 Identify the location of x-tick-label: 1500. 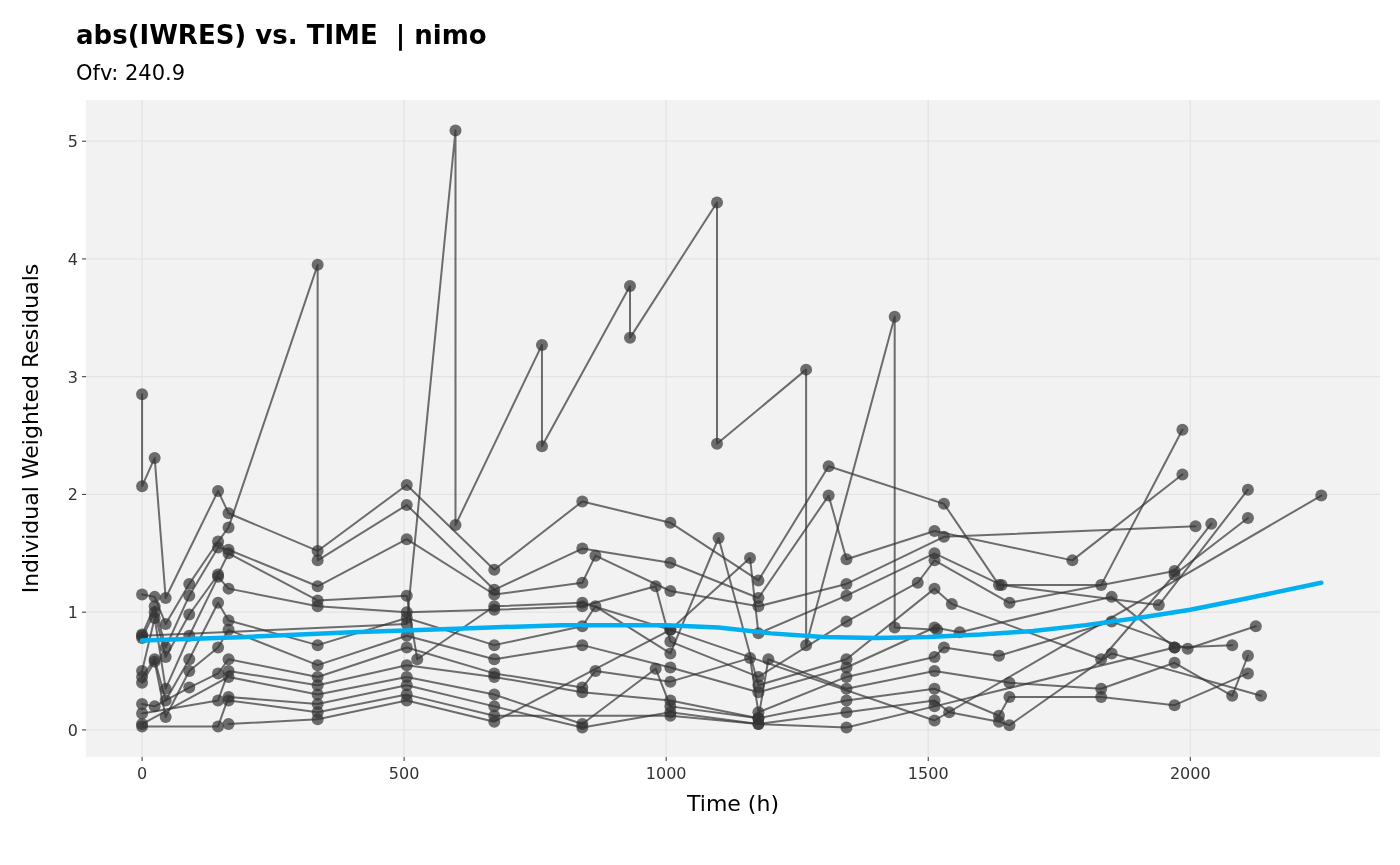
(928, 773).